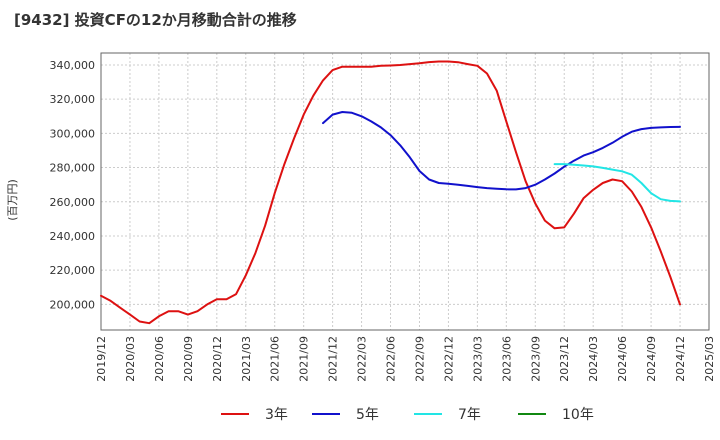  I want to click on legend-label: 5年, so click(367, 415).